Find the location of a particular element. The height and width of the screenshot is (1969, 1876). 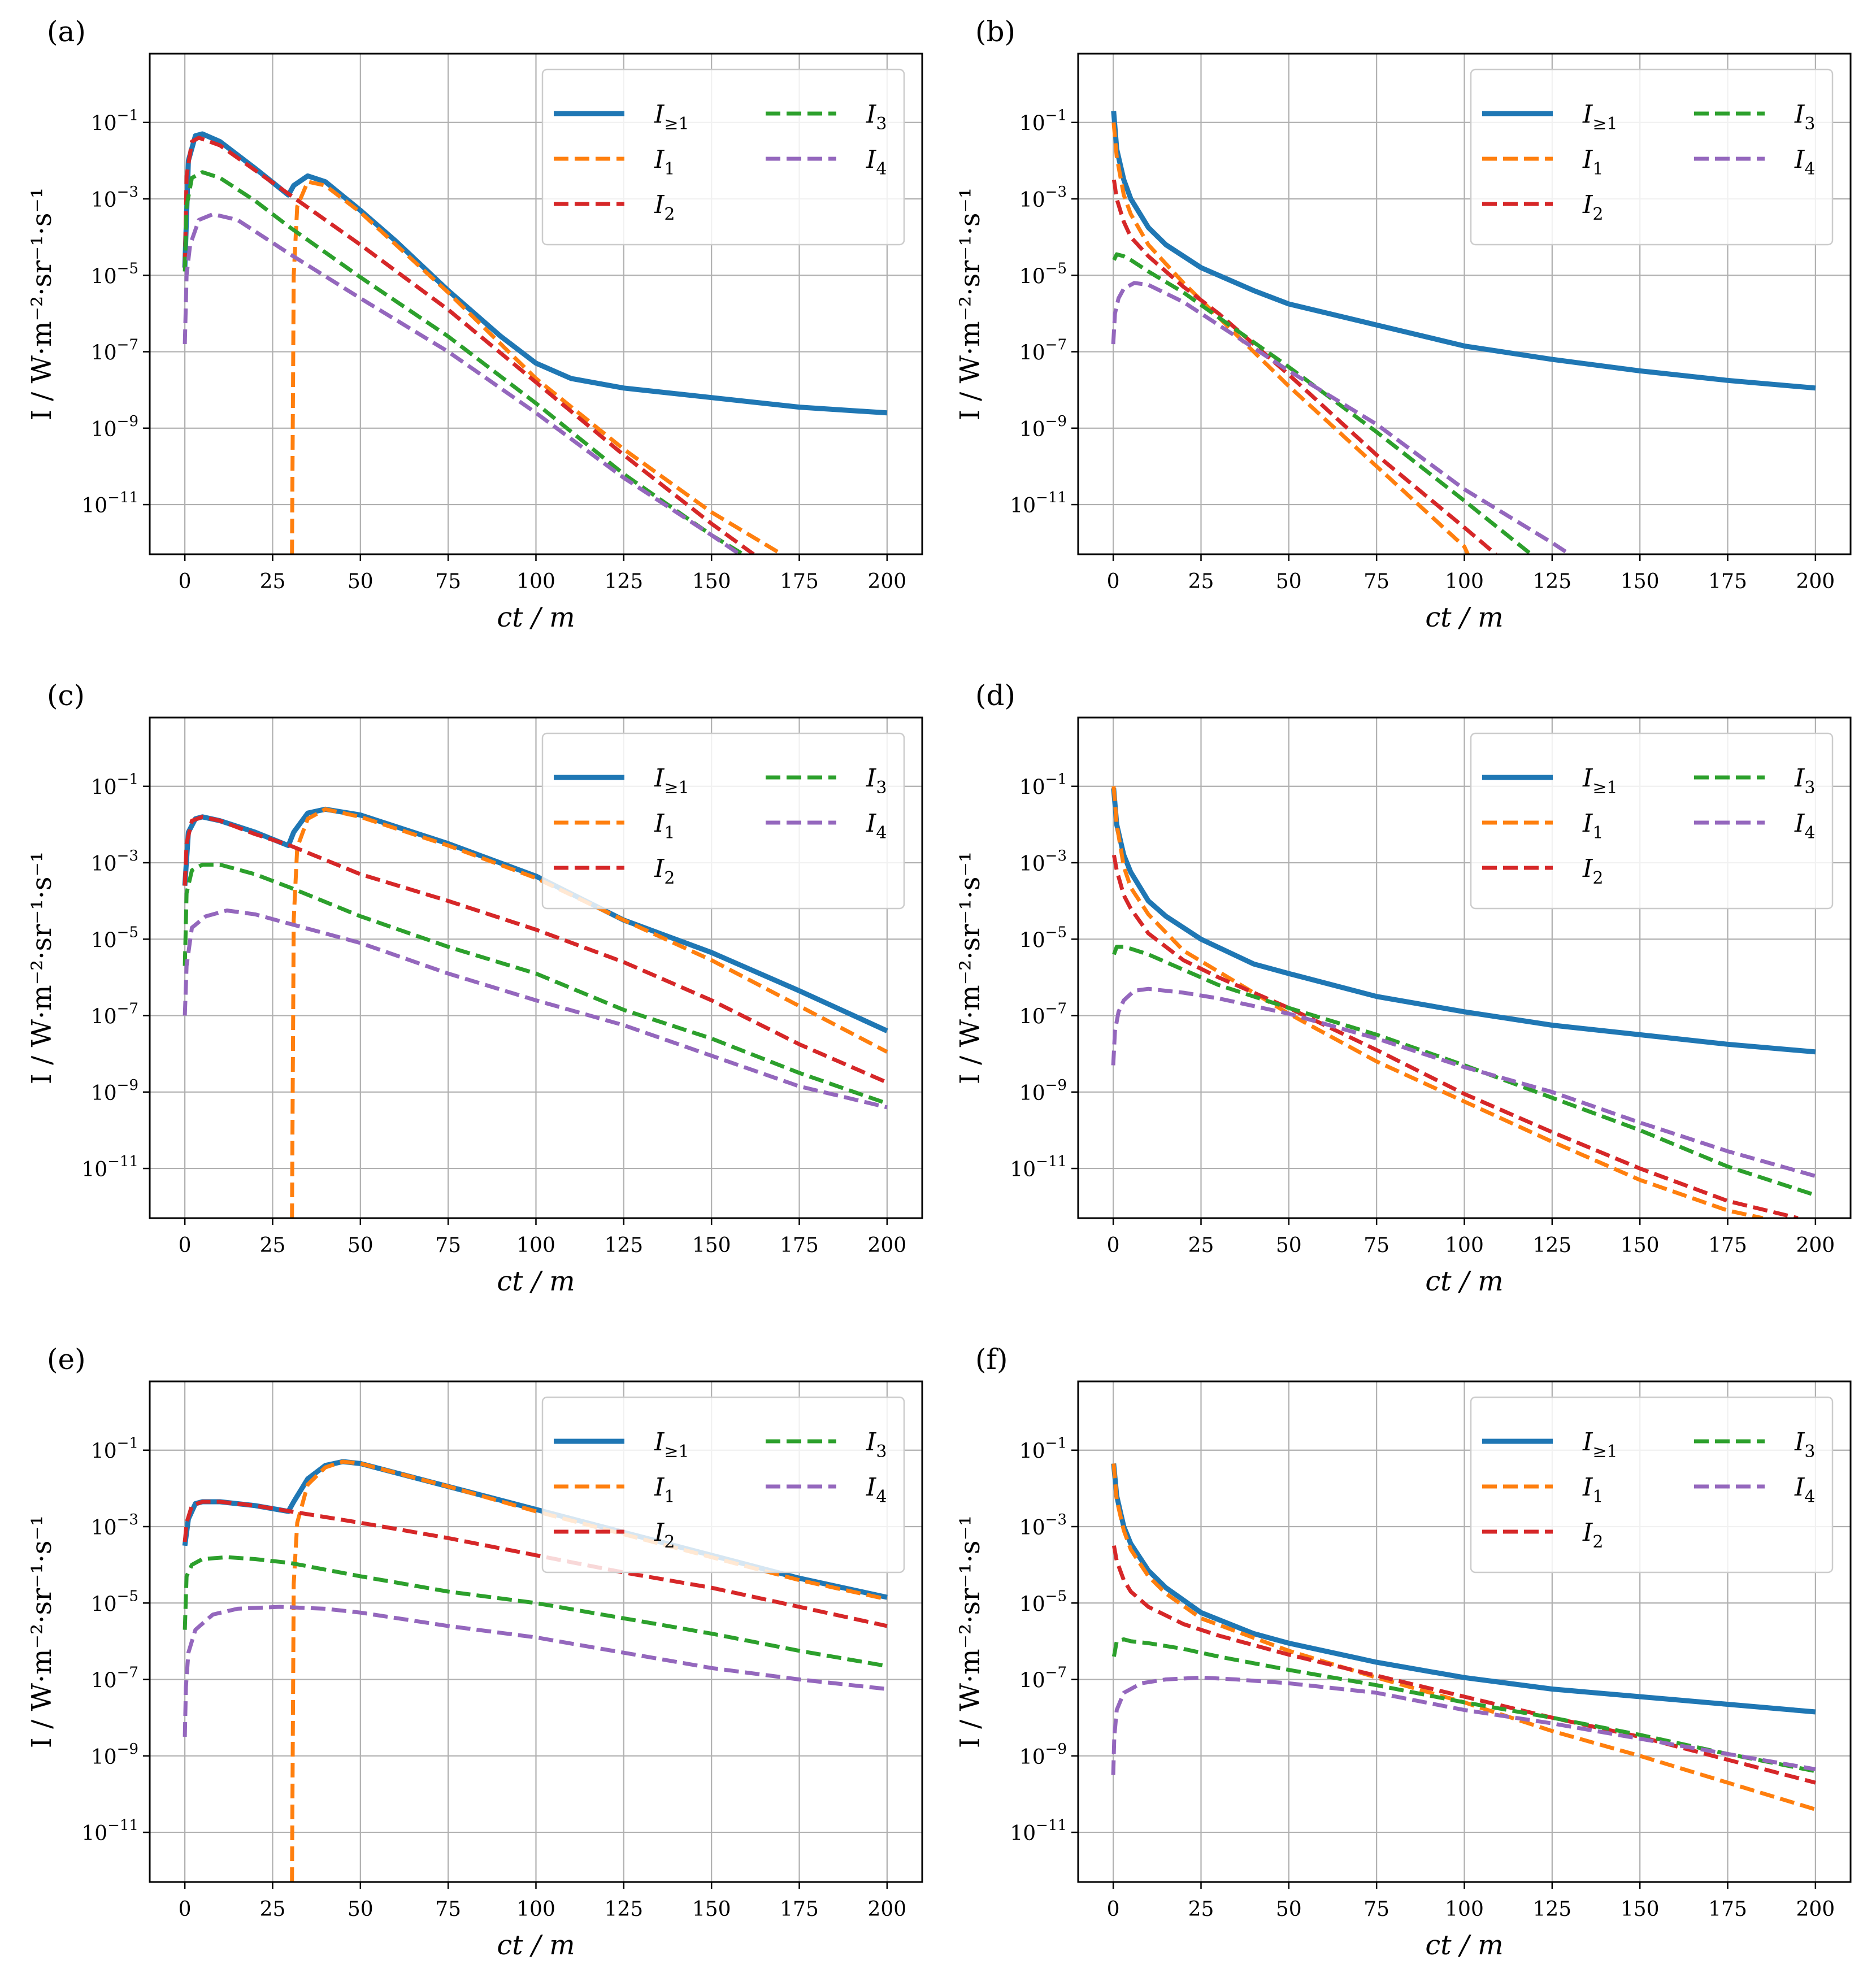

panel-letter: (c) is located at coordinates (66, 695).